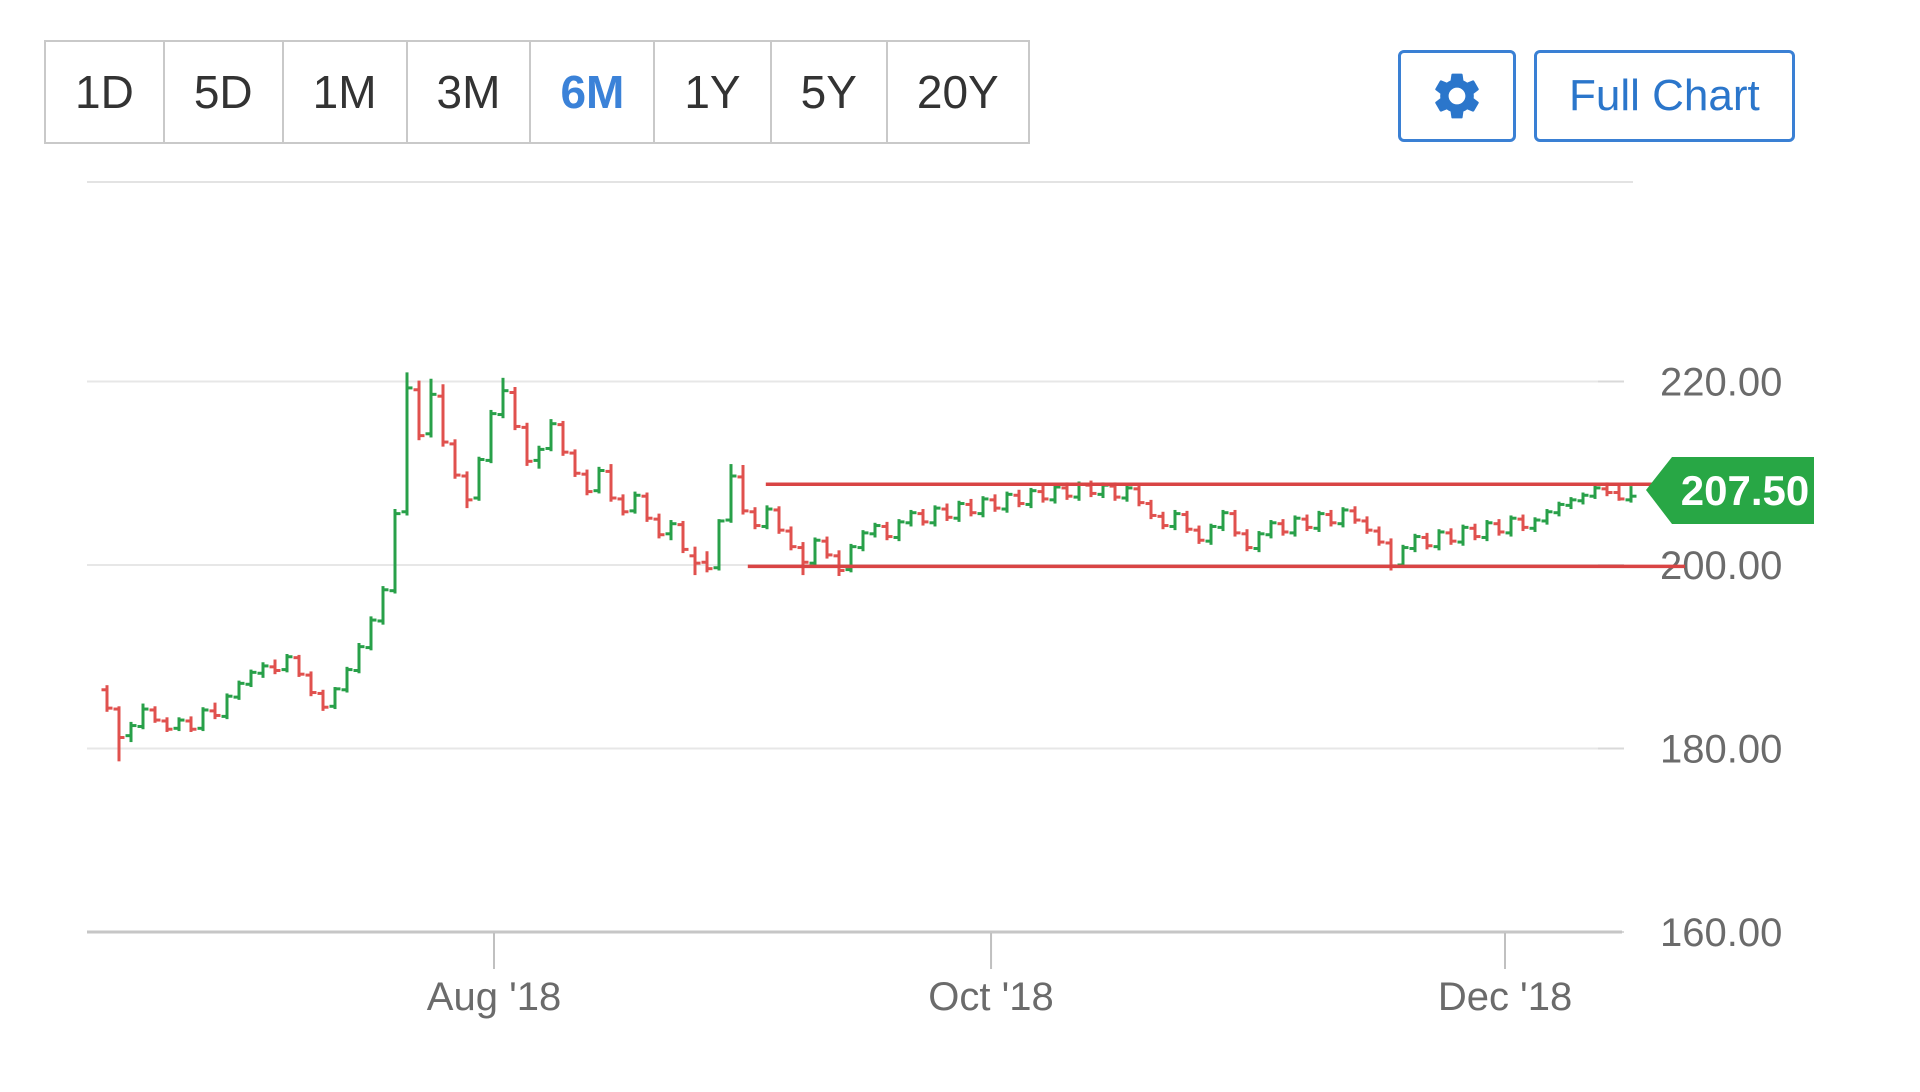 This screenshot has width=1920, height=1092. Describe the element at coordinates (828, 92) in the screenshot. I see `range-button-5y: 5Y` at that location.